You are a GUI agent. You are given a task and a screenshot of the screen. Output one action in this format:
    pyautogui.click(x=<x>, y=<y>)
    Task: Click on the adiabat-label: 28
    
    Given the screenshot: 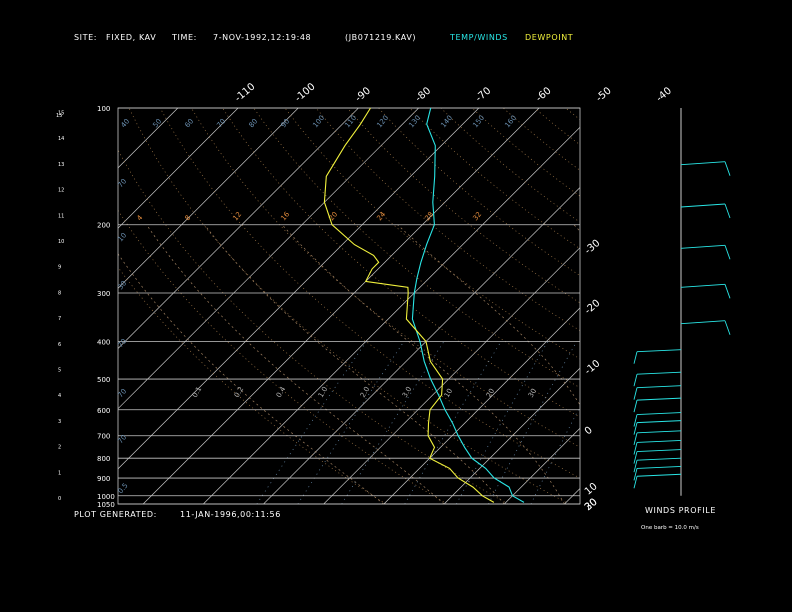 What is the action you would take?
    pyautogui.click(x=429, y=216)
    